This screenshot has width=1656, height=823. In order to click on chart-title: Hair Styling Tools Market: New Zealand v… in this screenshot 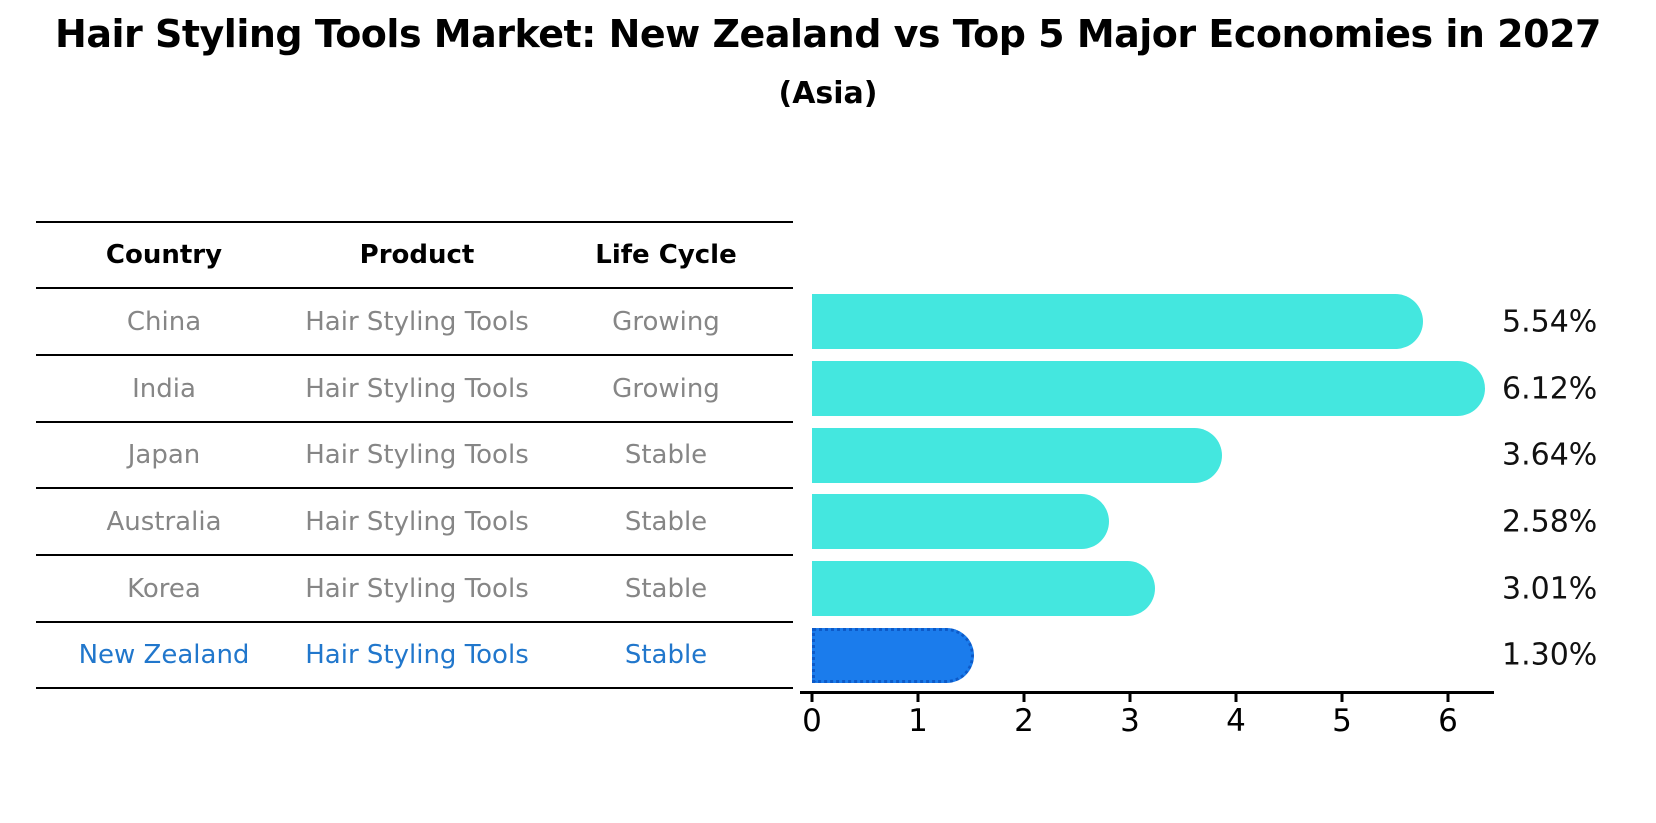, I will do `click(828, 34)`.